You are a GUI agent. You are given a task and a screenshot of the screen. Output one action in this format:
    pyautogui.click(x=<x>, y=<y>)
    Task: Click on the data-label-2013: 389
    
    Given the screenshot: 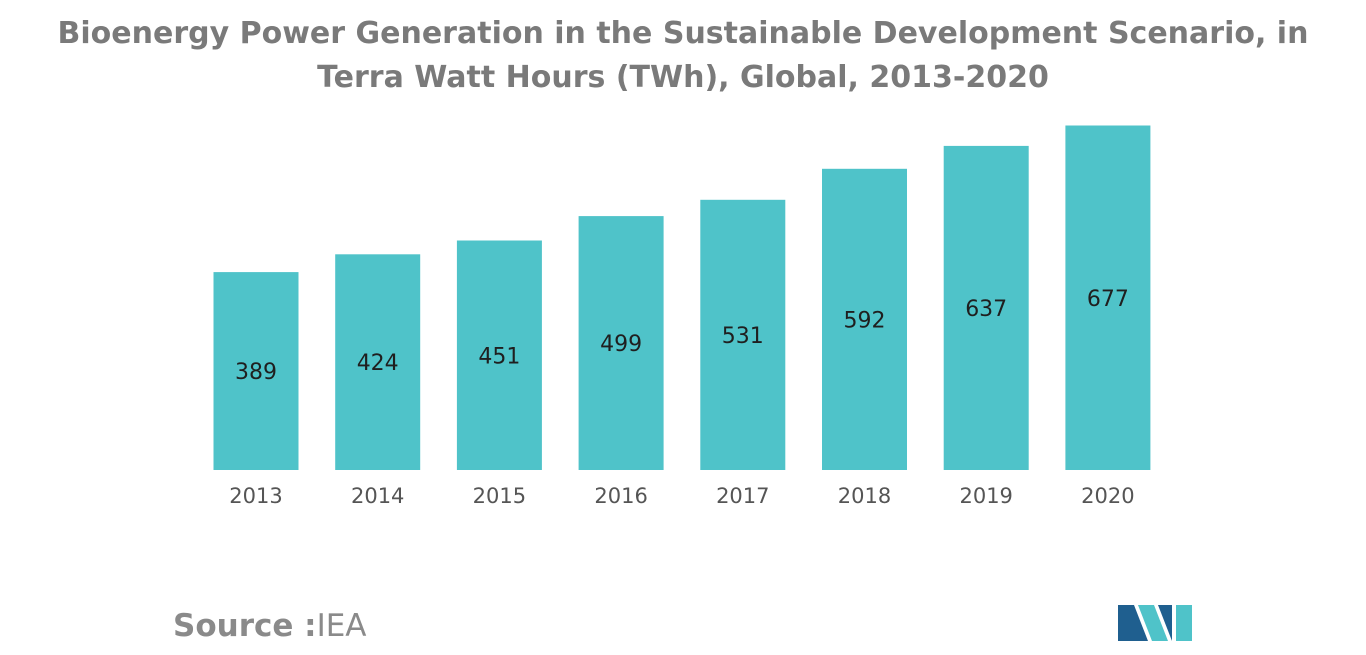 What is the action you would take?
    pyautogui.click(x=256, y=372)
    